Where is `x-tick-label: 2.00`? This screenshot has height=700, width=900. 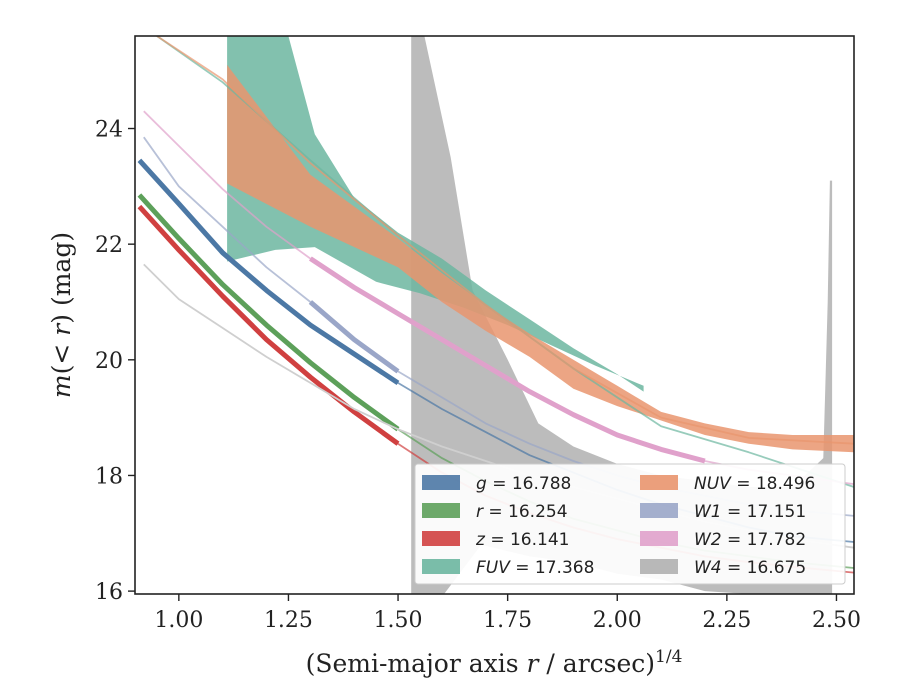 x-tick-label: 2.00 is located at coordinates (617, 620).